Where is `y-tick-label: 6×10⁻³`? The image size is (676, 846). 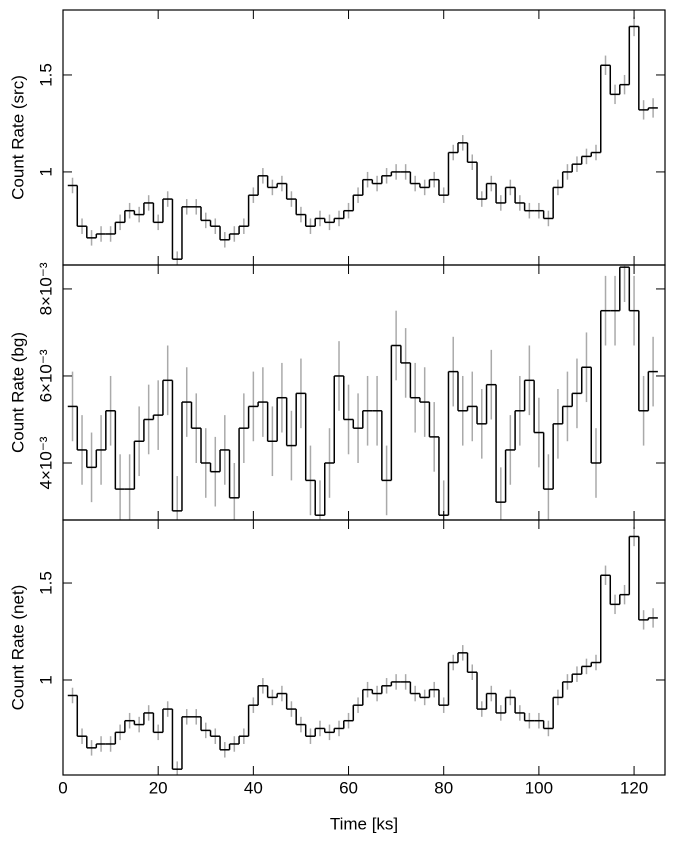
y-tick-label: 6×10⁻³ is located at coordinates (45, 375).